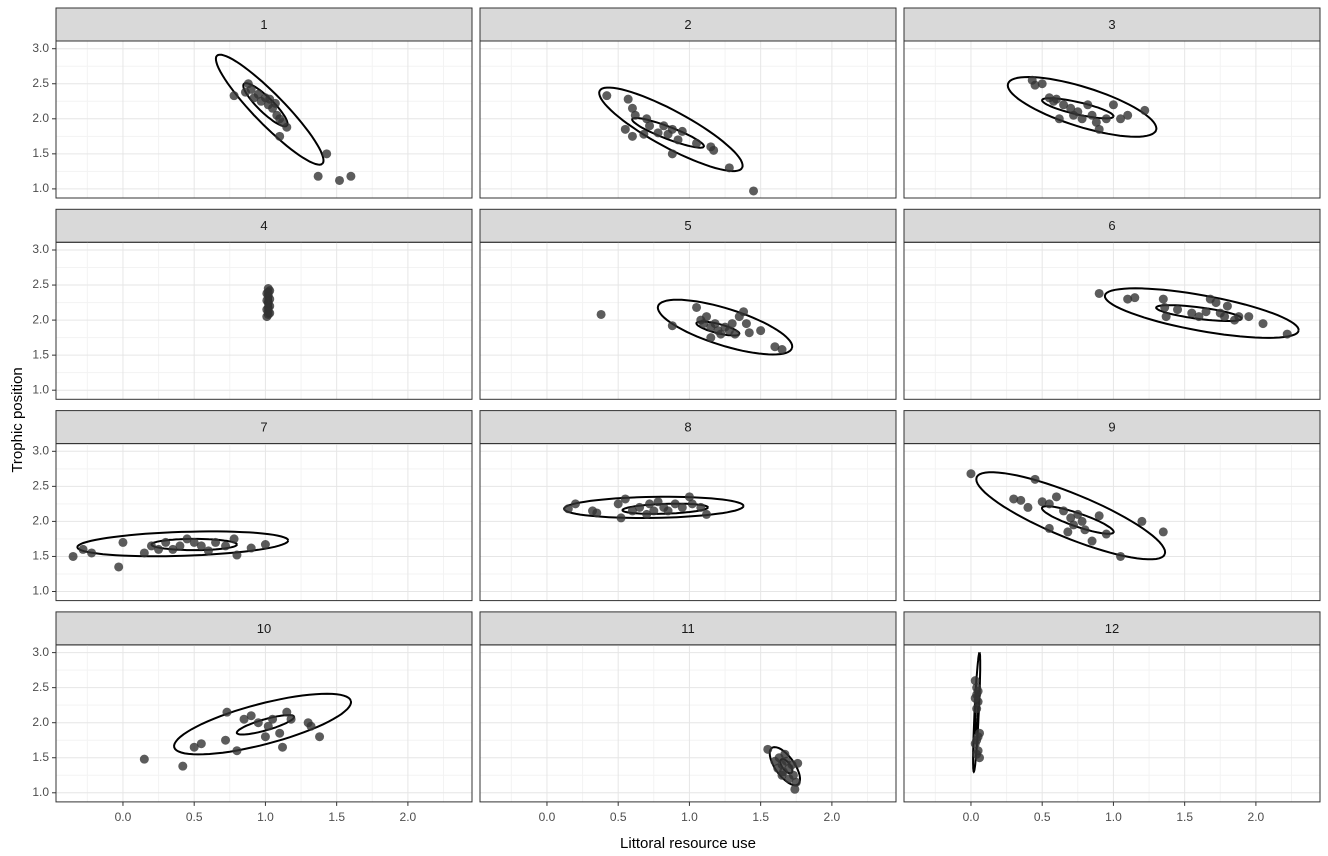  Describe the element at coordinates (689, 817) in the screenshot. I see `x-tick-label: 1.0` at that location.